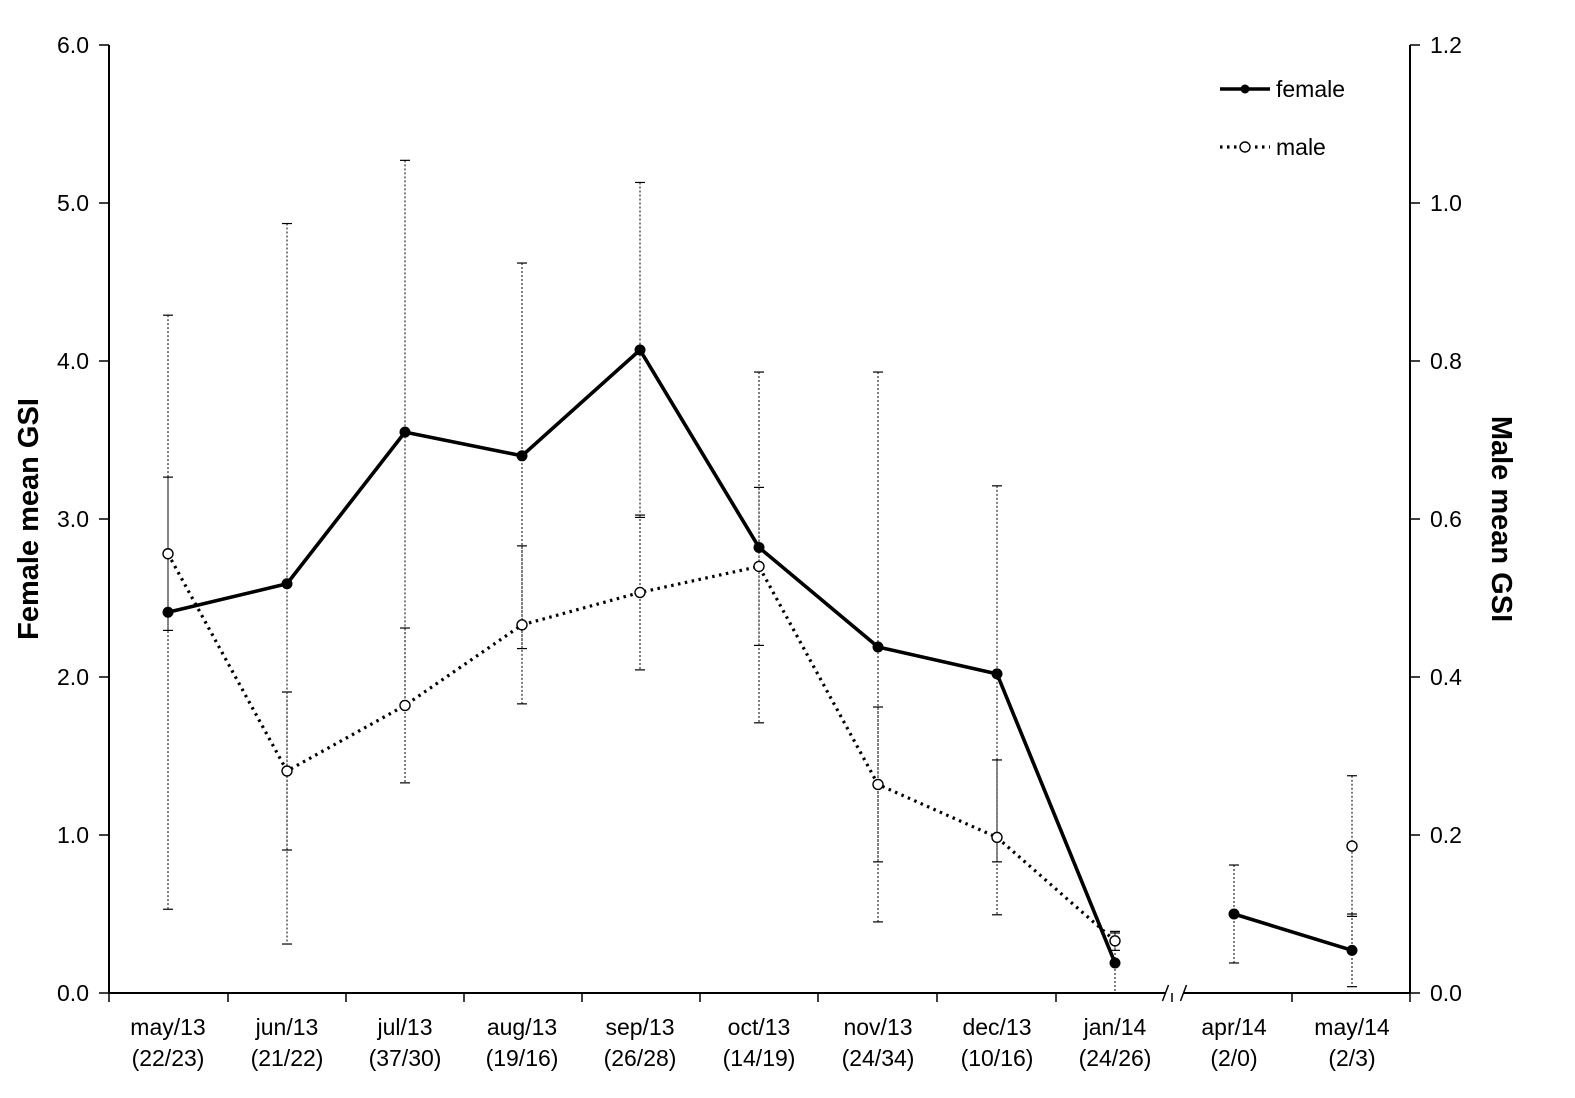 The height and width of the screenshot is (1098, 1575). Describe the element at coordinates (640, 1058) in the screenshot. I see `x-tick-label-count: (26/28)` at that location.